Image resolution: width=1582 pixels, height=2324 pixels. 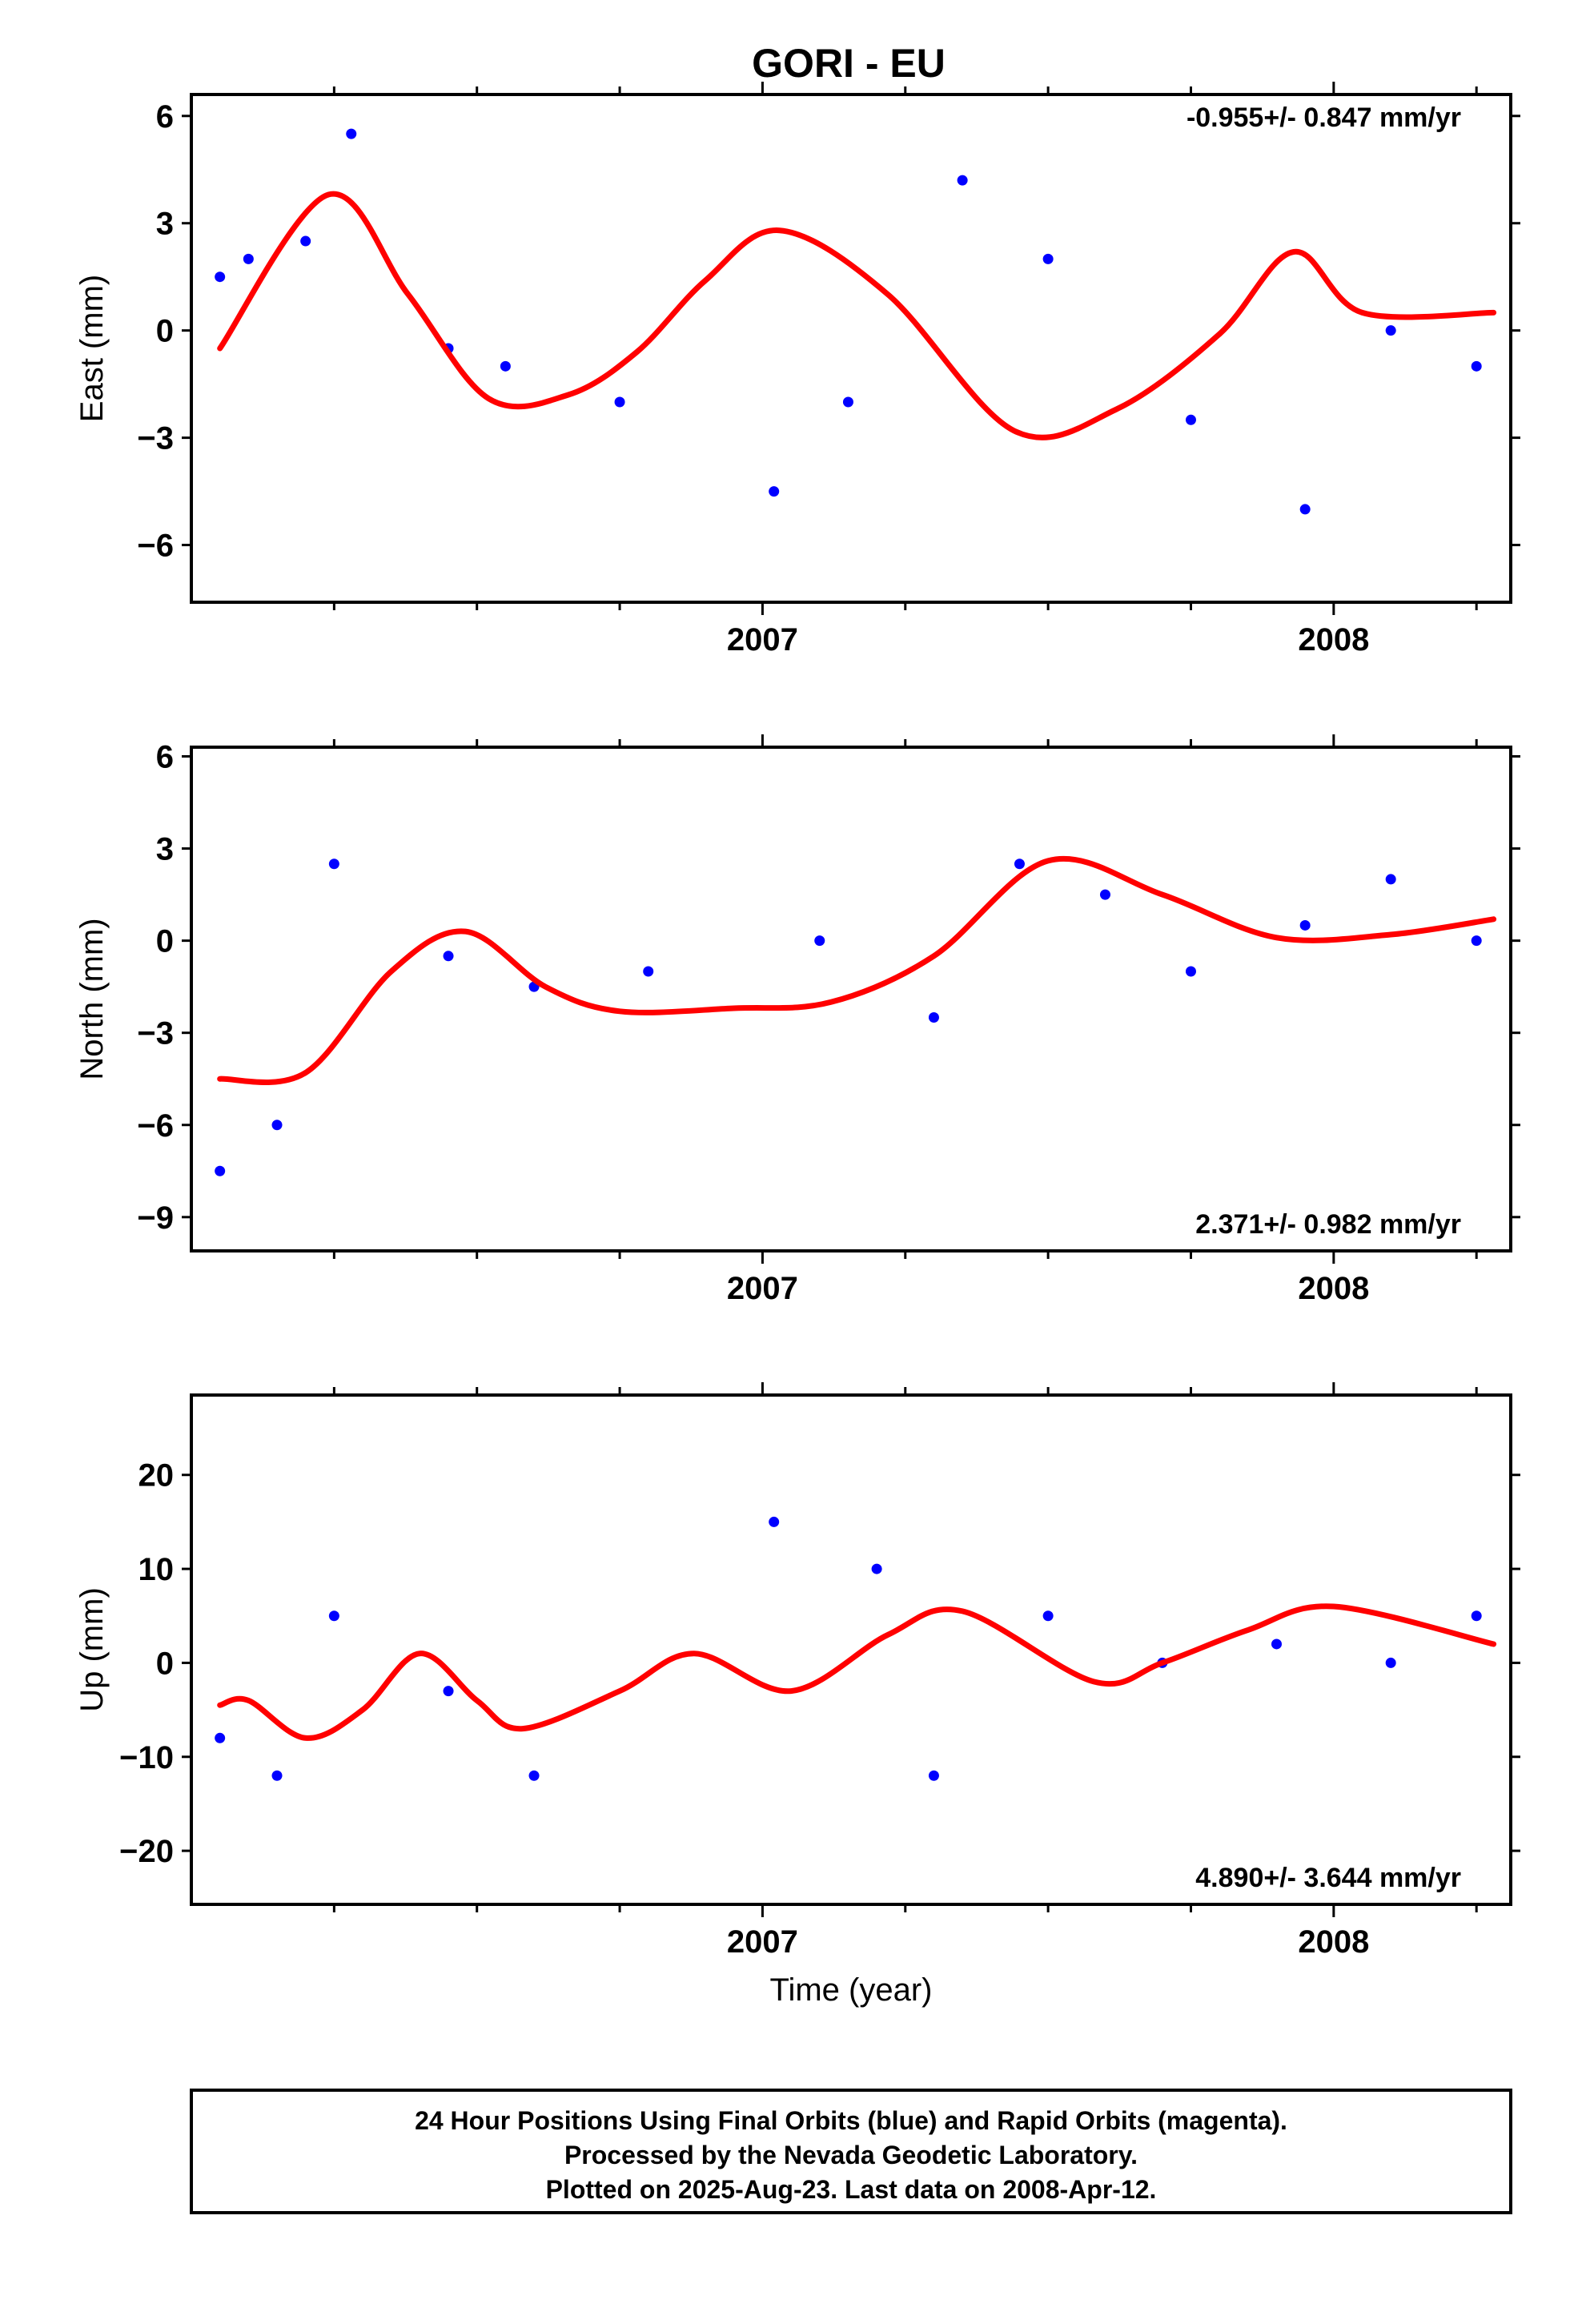 What do you see at coordinates (155, 1033) in the screenshot?
I see `north-ytick-label: −3` at bounding box center [155, 1033].